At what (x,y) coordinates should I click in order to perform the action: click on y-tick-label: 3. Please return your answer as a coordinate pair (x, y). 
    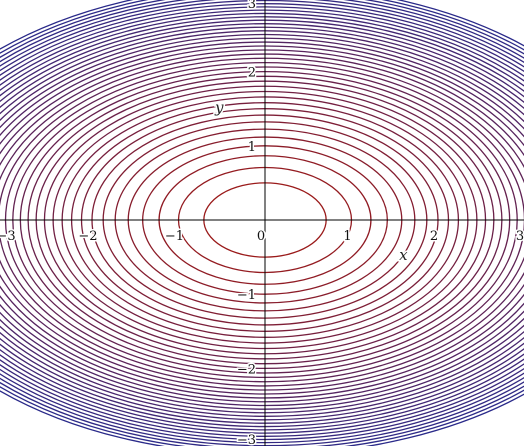
    Looking at the image, I should click on (252, 6).